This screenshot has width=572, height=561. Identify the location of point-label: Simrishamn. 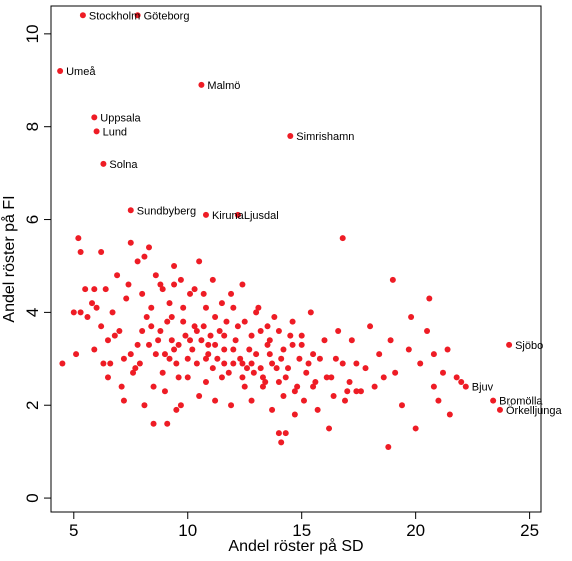
(325, 137).